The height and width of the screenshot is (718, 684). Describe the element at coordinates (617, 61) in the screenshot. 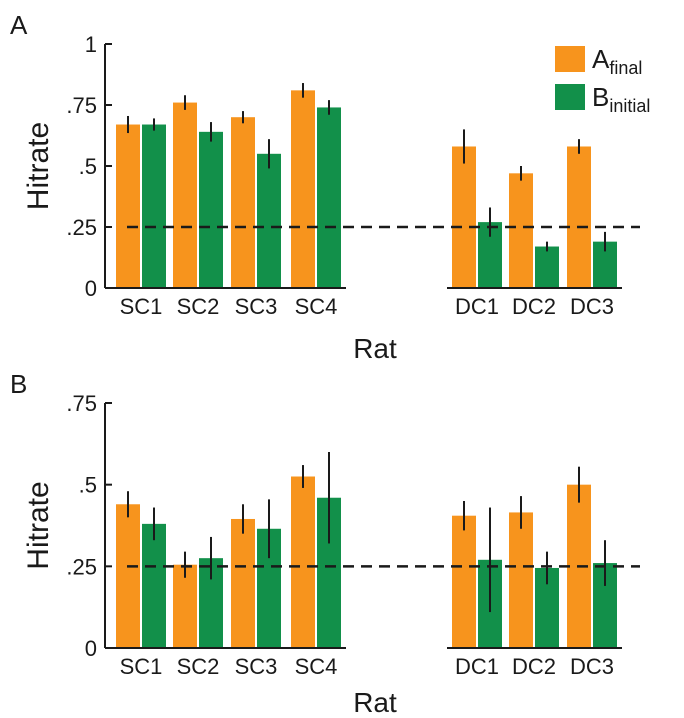

I see `legend-entry: Afinal` at that location.